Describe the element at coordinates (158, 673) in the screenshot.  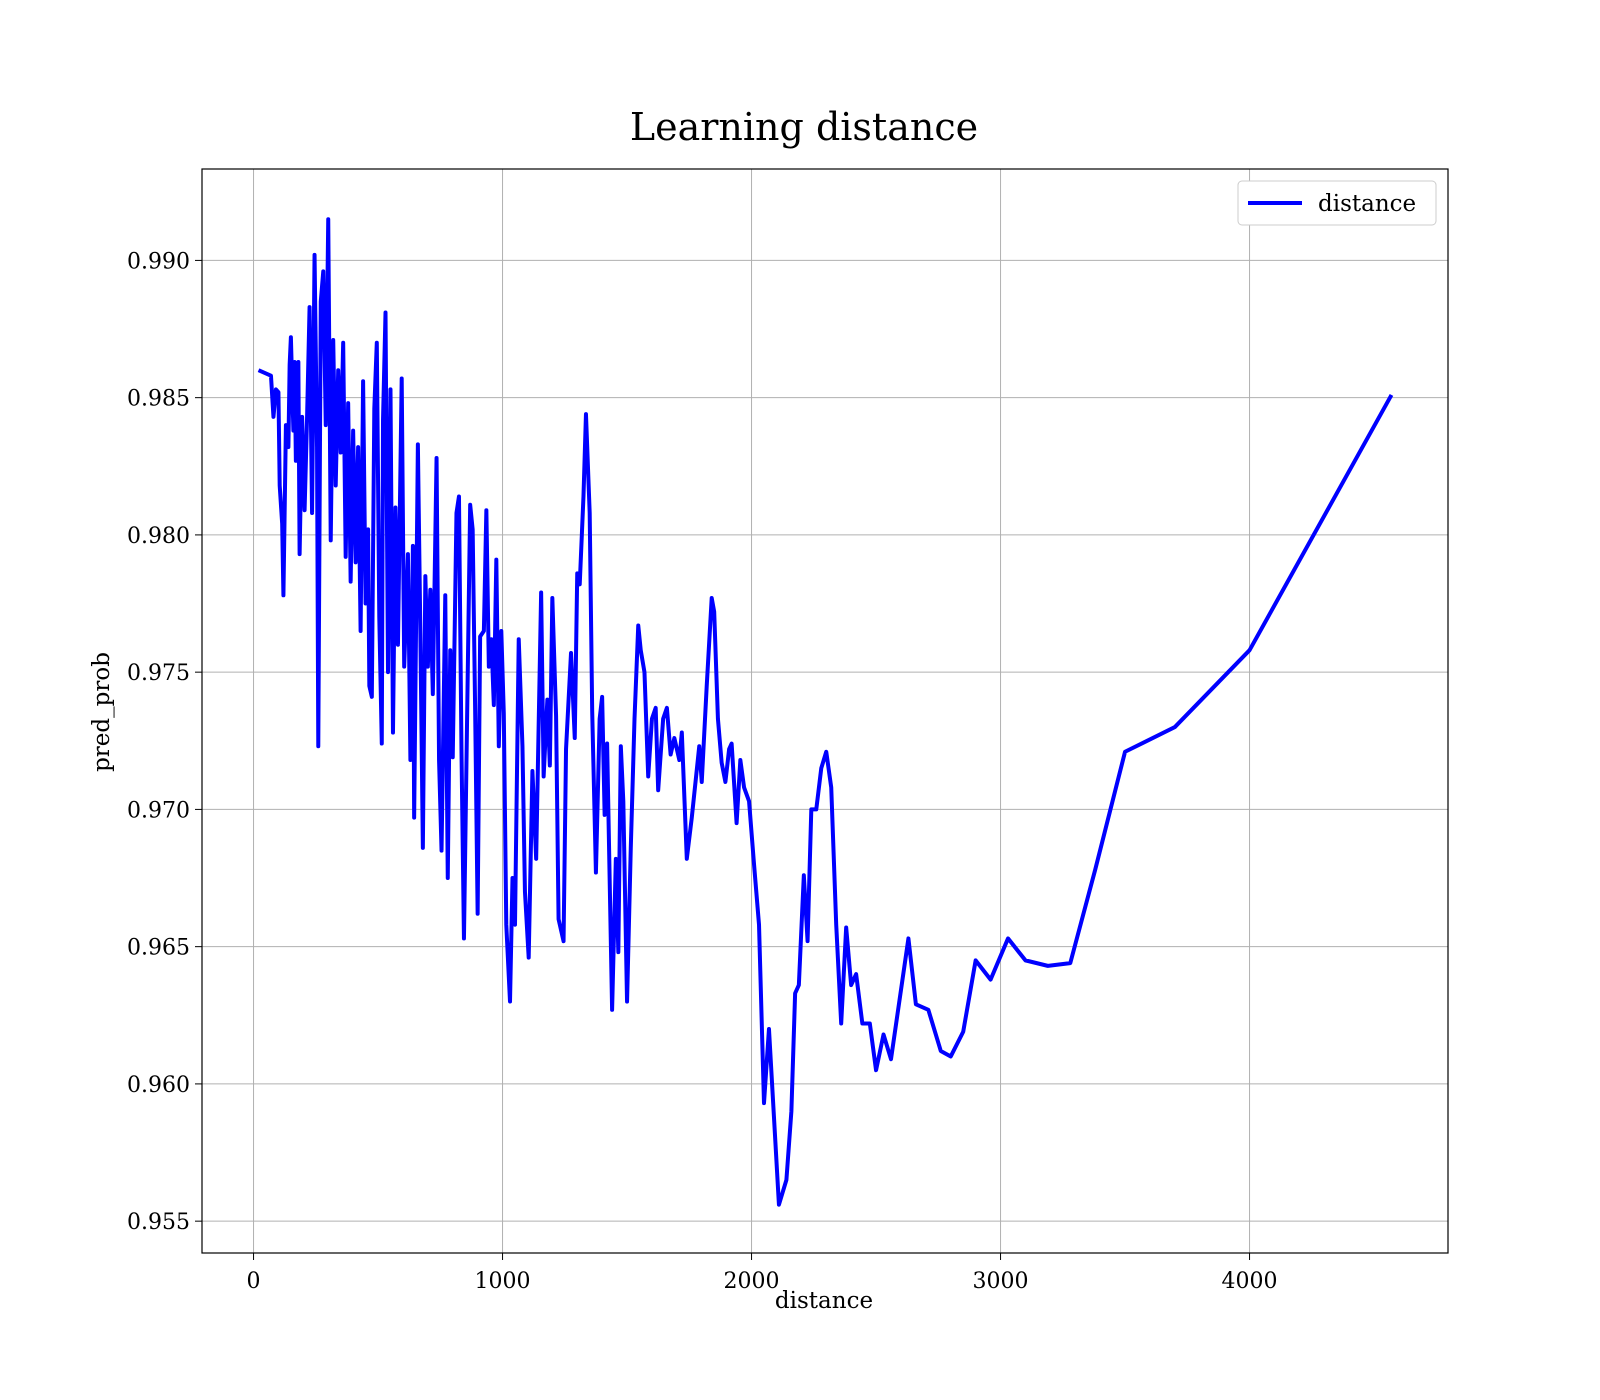
I see `y-tick-label: 0.975` at that location.